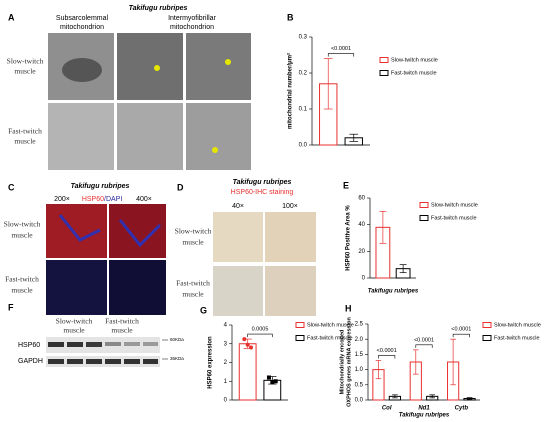  I want to click on panel-subtitle: HSP60-IHC staining, so click(262, 192).